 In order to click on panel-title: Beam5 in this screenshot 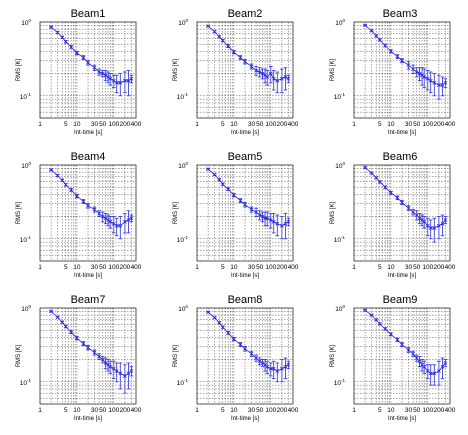, I will do `click(245, 157)`.